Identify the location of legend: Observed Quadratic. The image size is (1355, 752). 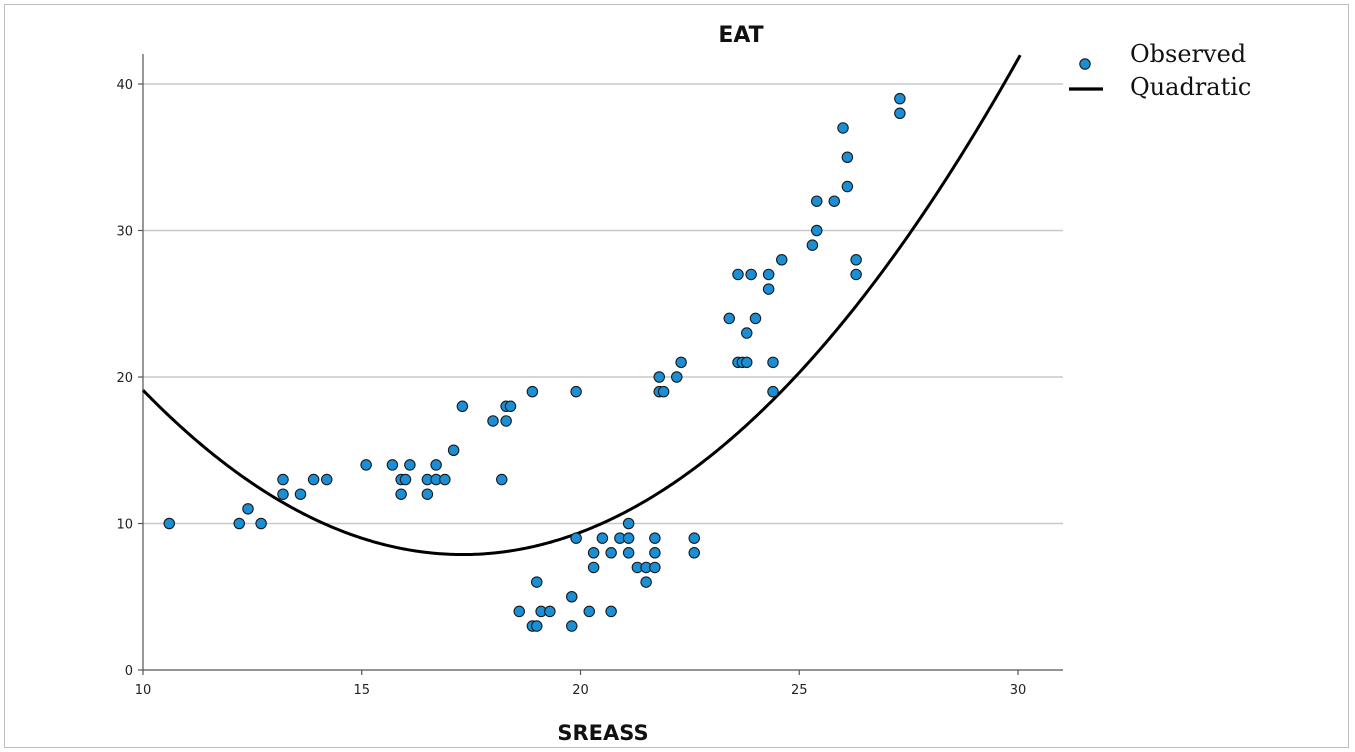
(1160, 70).